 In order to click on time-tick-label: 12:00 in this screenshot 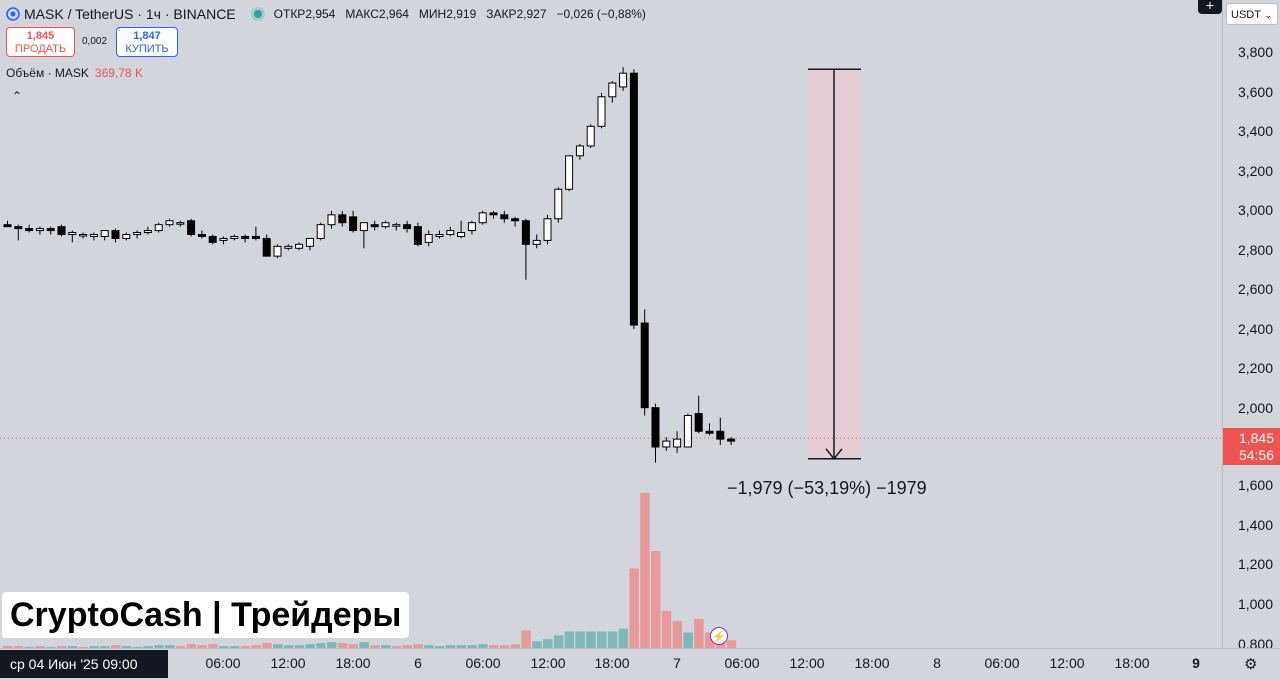, I will do `click(807, 663)`.